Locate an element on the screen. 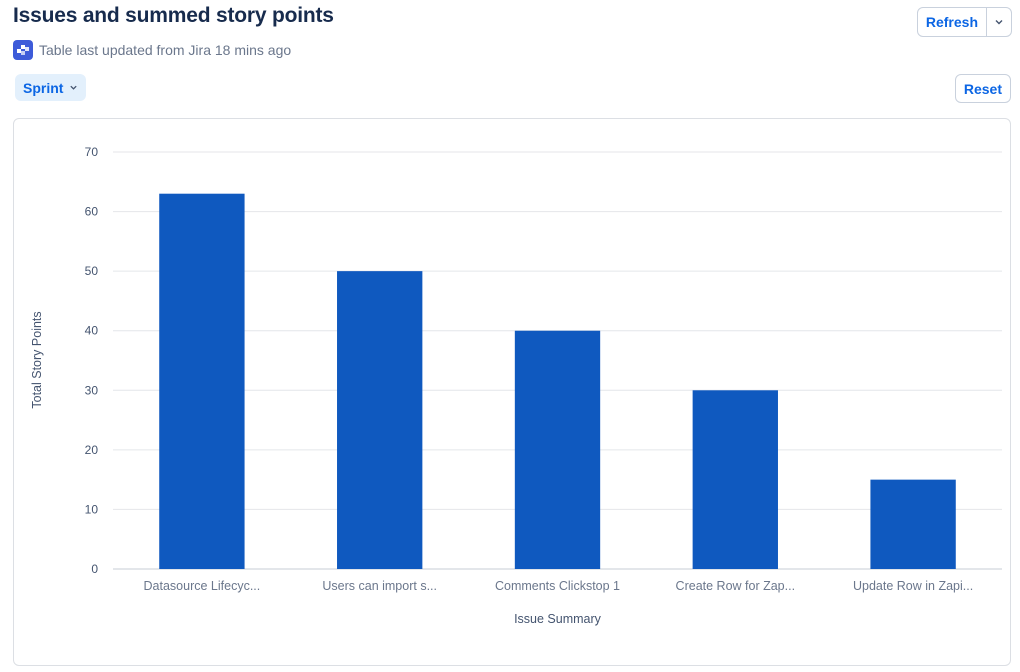 This screenshot has width=1020, height=672. reset-button: Reset is located at coordinates (982, 88).